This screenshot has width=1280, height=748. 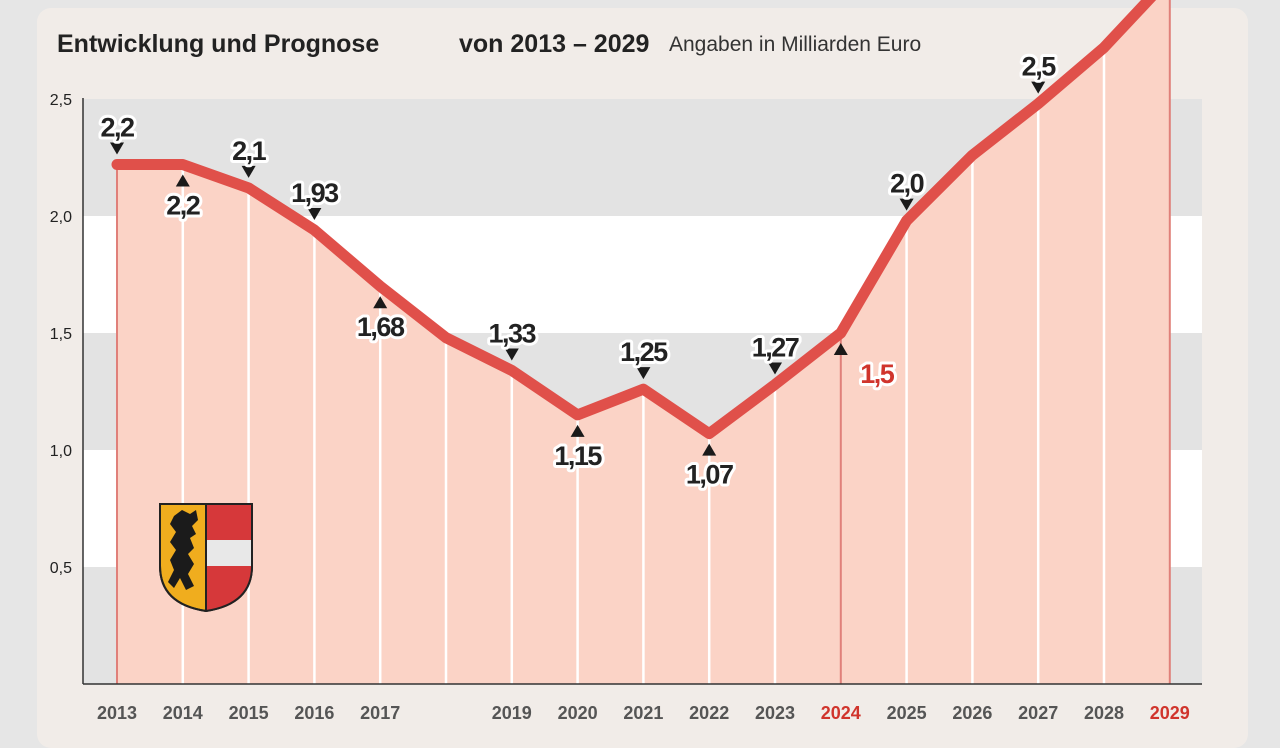 I want to click on y-tick-label: 0,5, so click(x=61, y=568).